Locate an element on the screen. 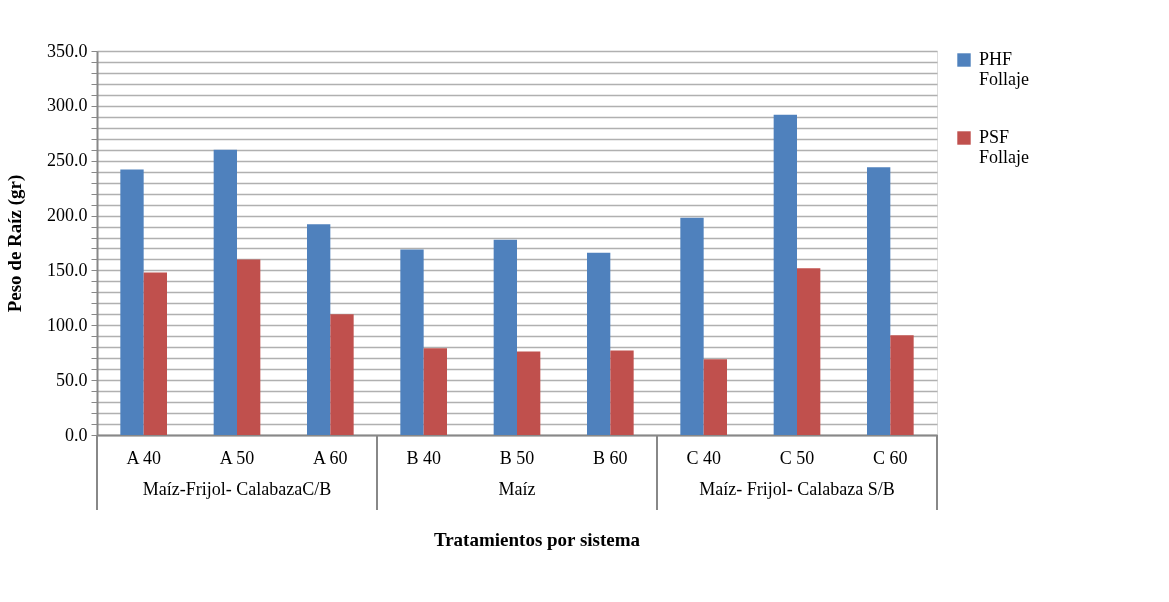 The width and height of the screenshot is (1169, 602). x-tick-label: B 50 is located at coordinates (517, 457).